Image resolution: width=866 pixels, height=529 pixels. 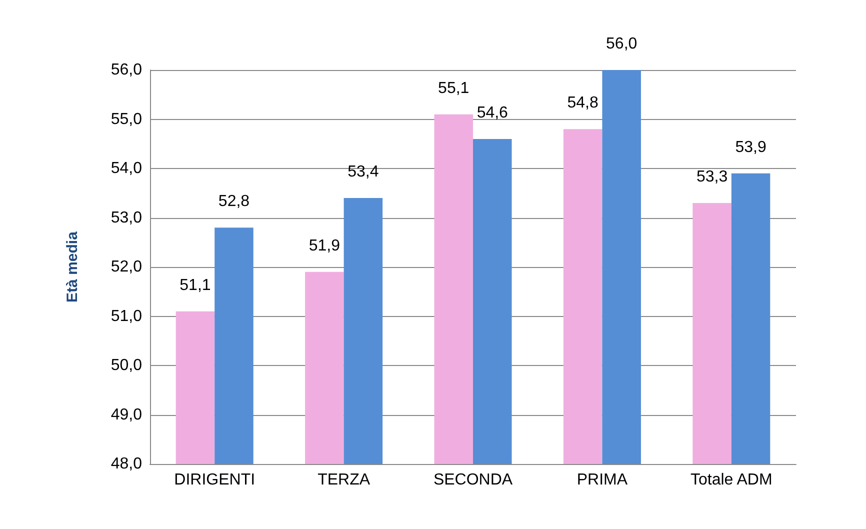 I want to click on data-label: 54,6, so click(x=492, y=113).